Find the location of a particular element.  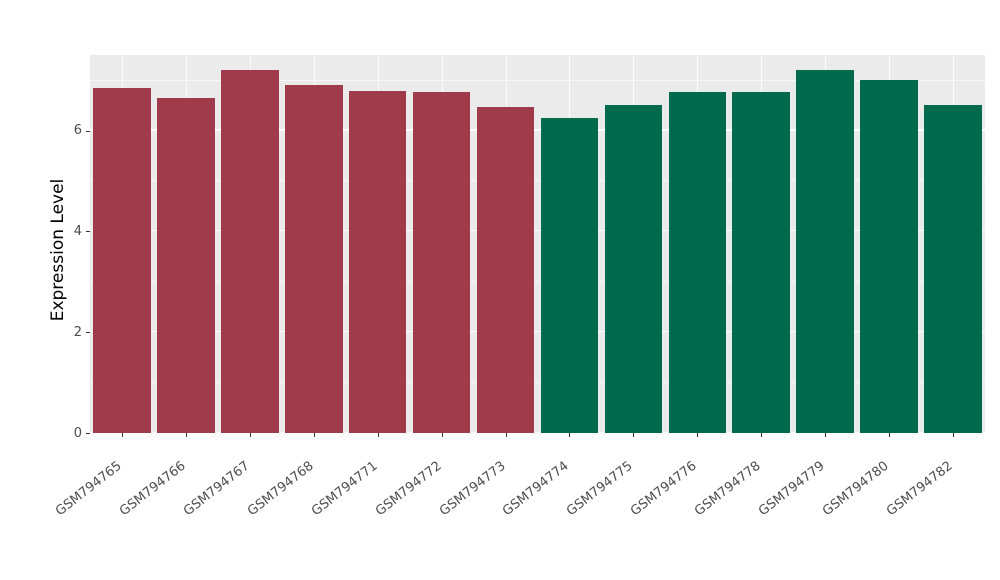

bar-GSM794774 is located at coordinates (569, 275).